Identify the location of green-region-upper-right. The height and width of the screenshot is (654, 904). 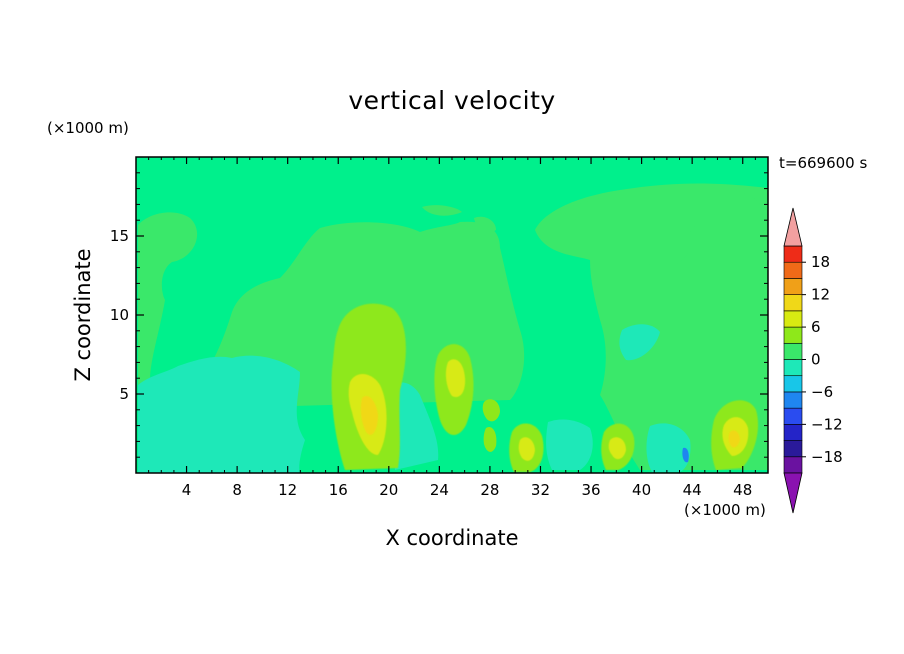
(661, 226).